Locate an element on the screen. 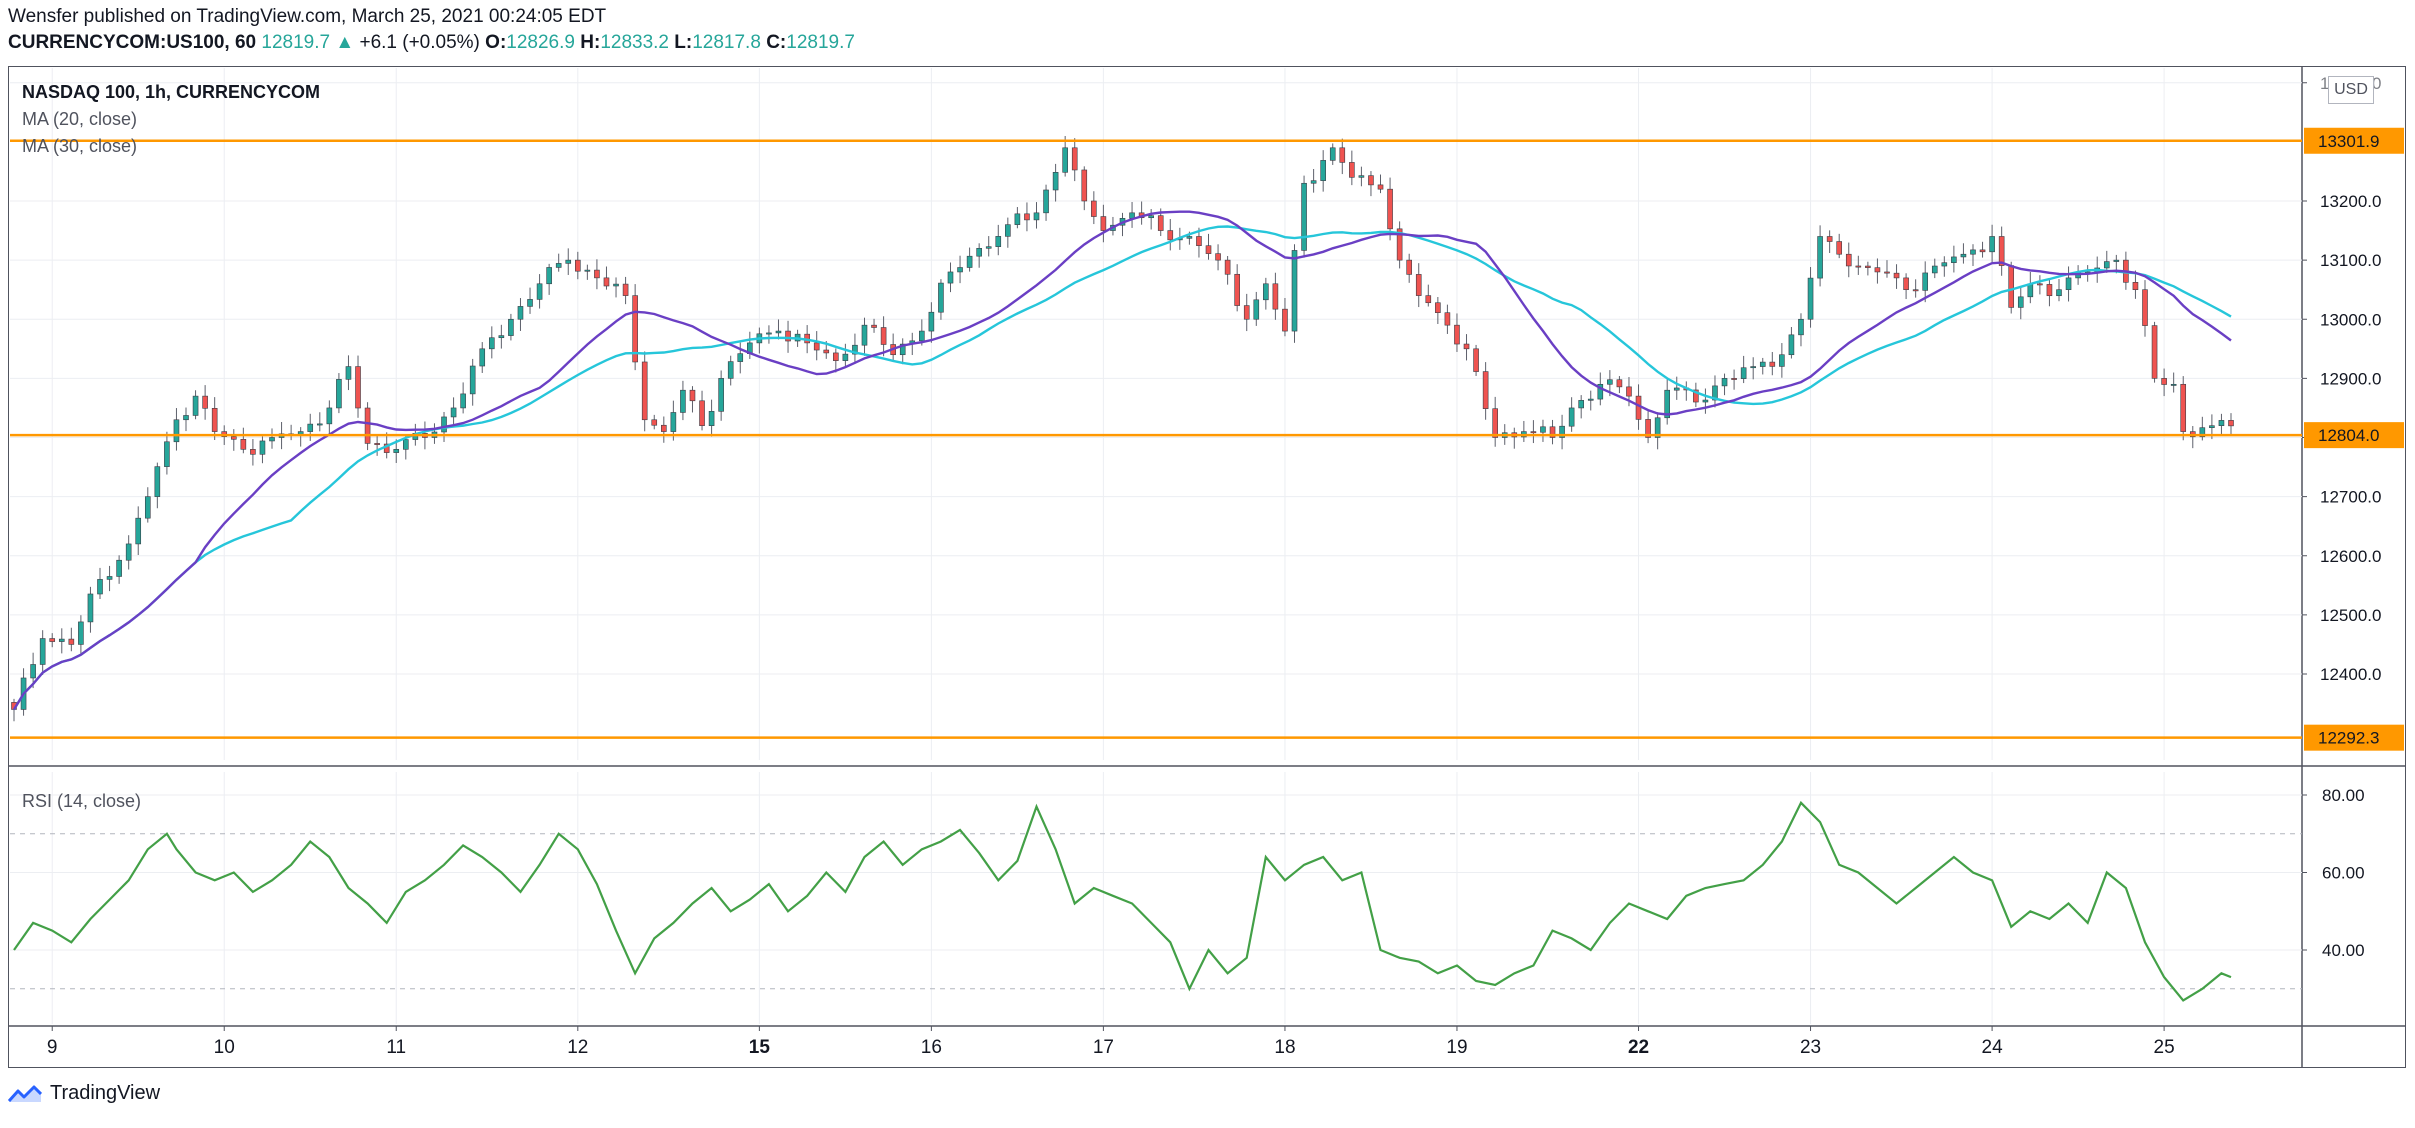  close-label: C: is located at coordinates (776, 42).